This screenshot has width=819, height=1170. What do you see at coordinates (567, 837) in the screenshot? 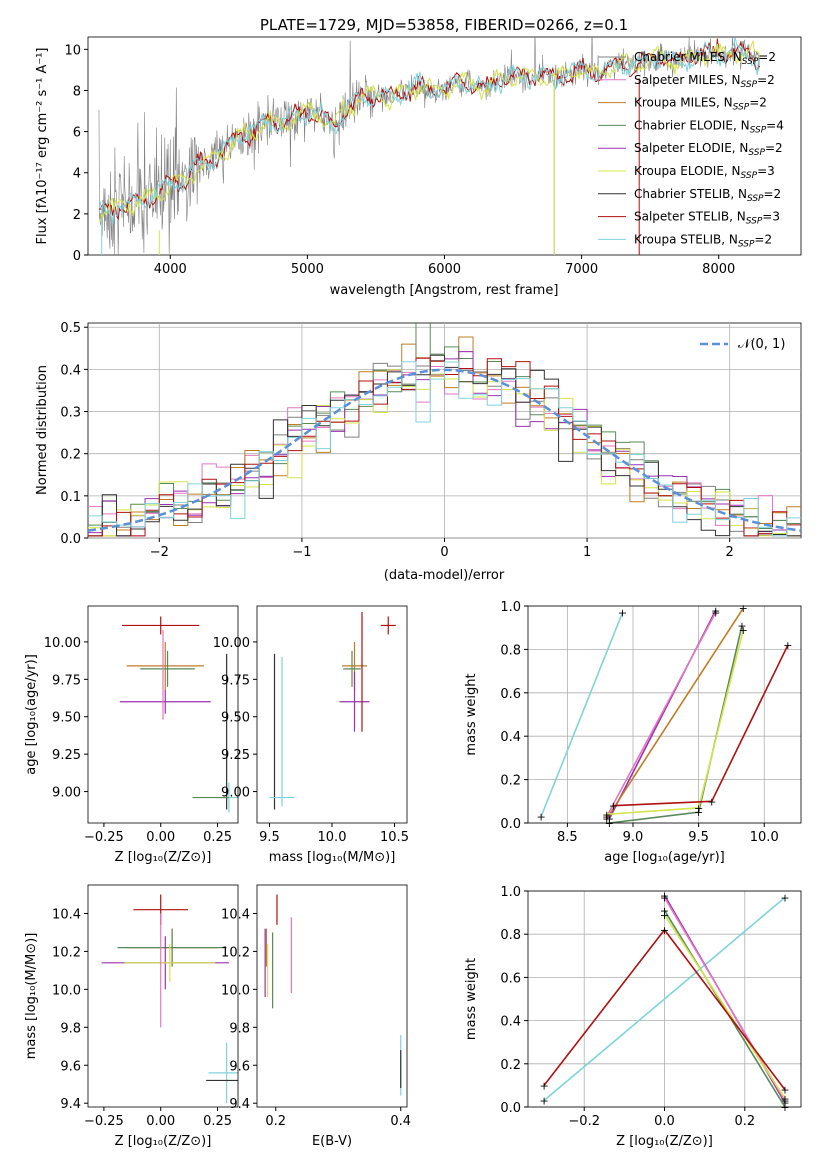
I see `x-tick-label: 8.5` at bounding box center [567, 837].